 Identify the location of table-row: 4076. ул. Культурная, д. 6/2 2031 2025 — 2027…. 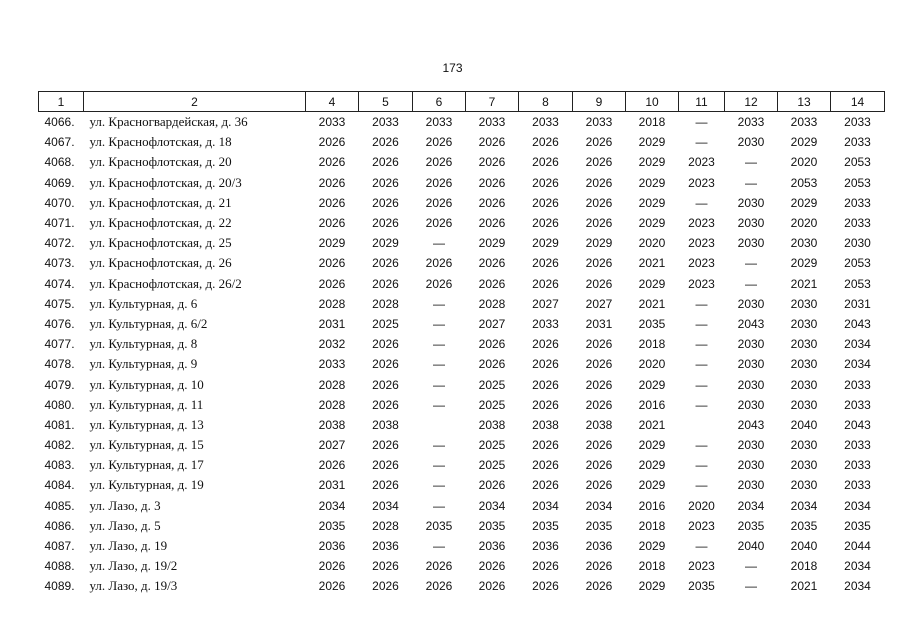
(462, 324).